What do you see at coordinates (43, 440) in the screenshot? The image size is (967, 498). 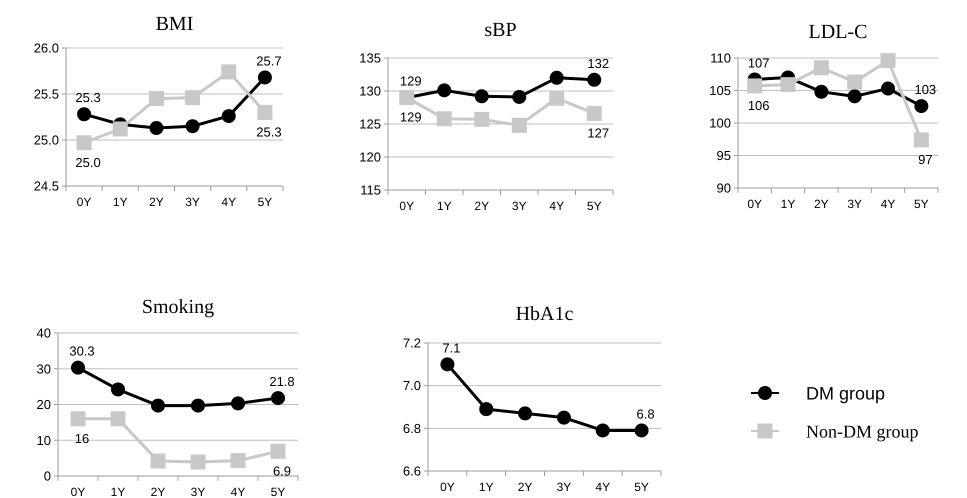 I see `y-tick-label: 10` at bounding box center [43, 440].